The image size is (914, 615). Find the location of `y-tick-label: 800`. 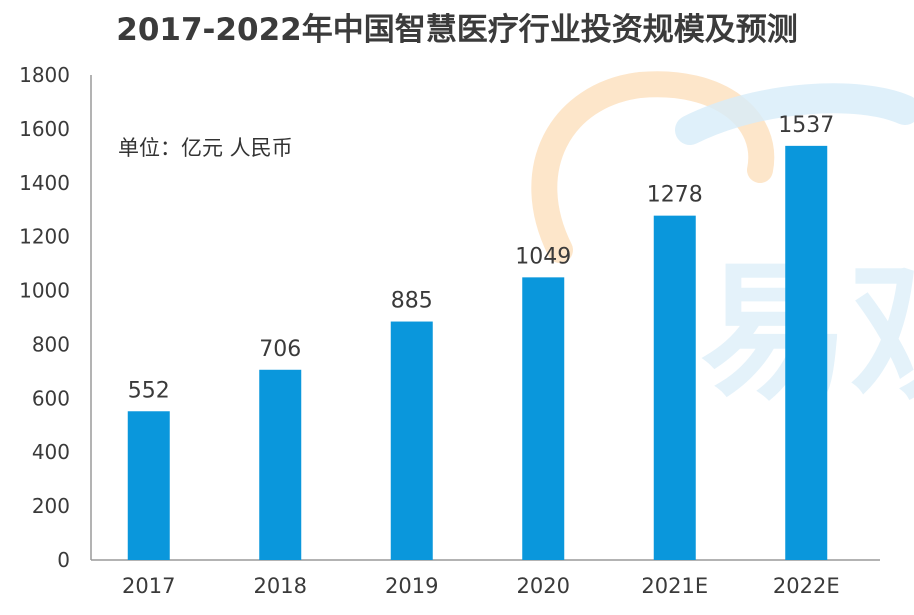

y-tick-label: 800 is located at coordinates (51, 344).